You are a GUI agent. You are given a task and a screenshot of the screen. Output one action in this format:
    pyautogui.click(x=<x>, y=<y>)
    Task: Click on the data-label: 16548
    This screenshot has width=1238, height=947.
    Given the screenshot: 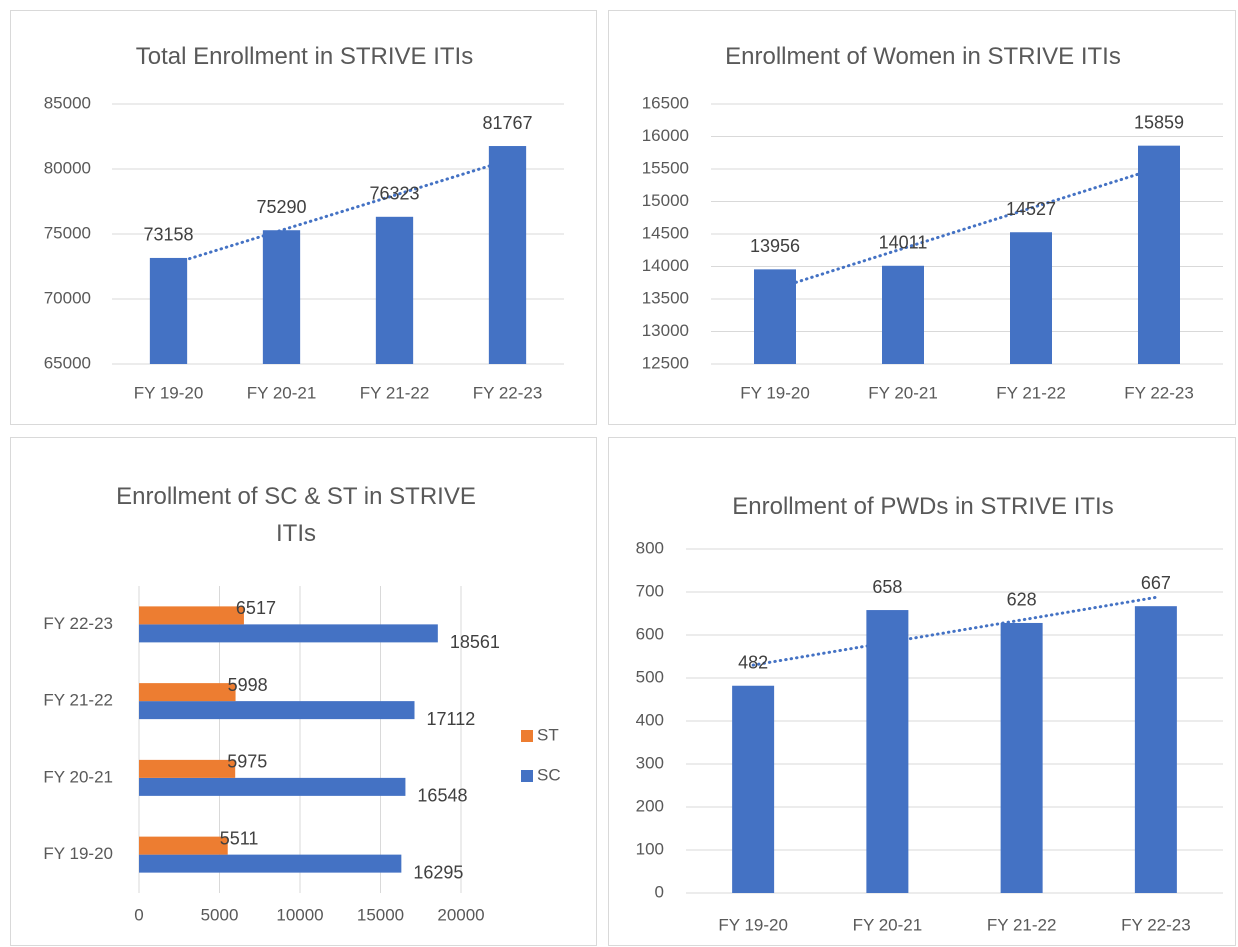 What is the action you would take?
    pyautogui.click(x=442, y=796)
    